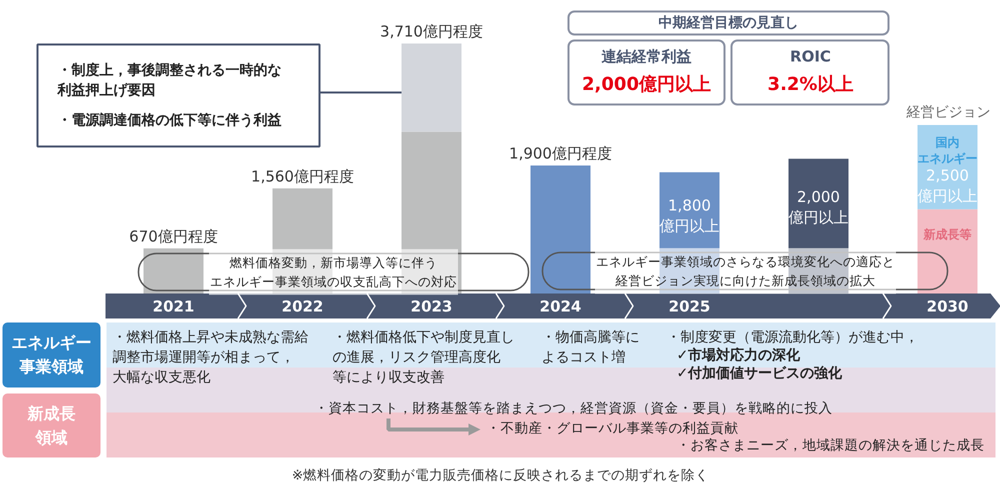 This screenshot has width=1000, height=490. Describe the element at coordinates (210, 358) in the screenshot. I see `text: ・燃料価格上昇や未成熟な需給調整市場運開等が相まって，大幅な収支悪化` at that location.